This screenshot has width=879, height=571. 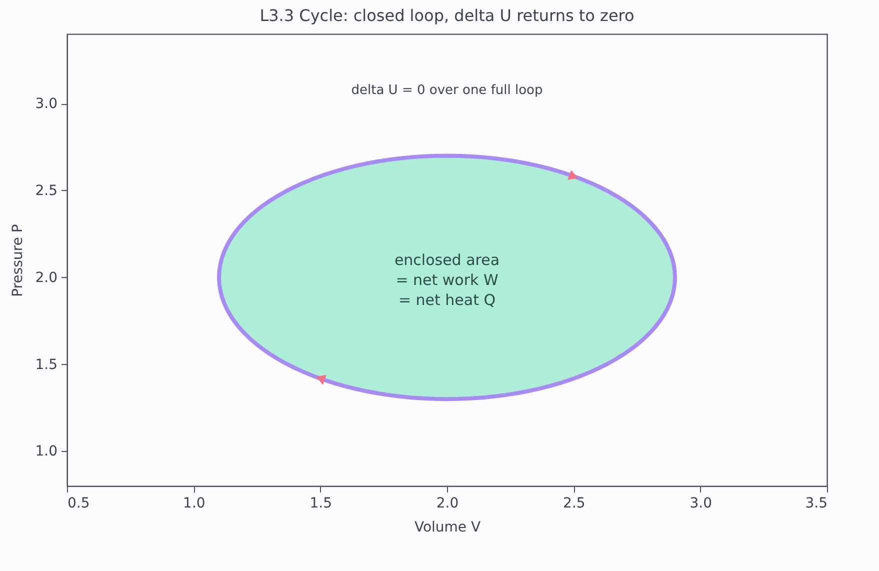 I want to click on chart-title: L3.3 Cycle: closed loop, delta U returns to zero, so click(x=447, y=15).